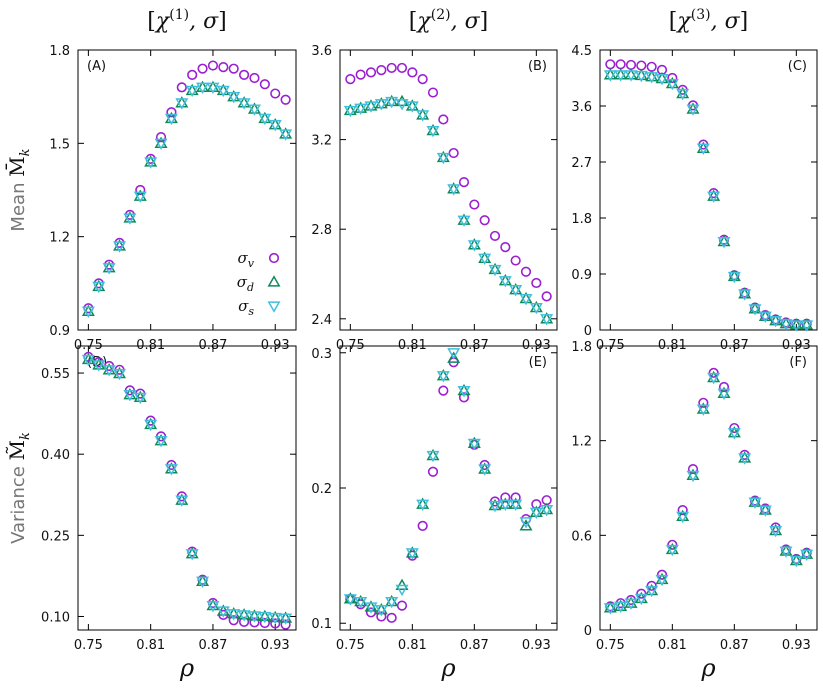 This screenshot has height=688, width=823. Describe the element at coordinates (321, 489) in the screenshot. I see `y-tick-label: 0.2` at that location.